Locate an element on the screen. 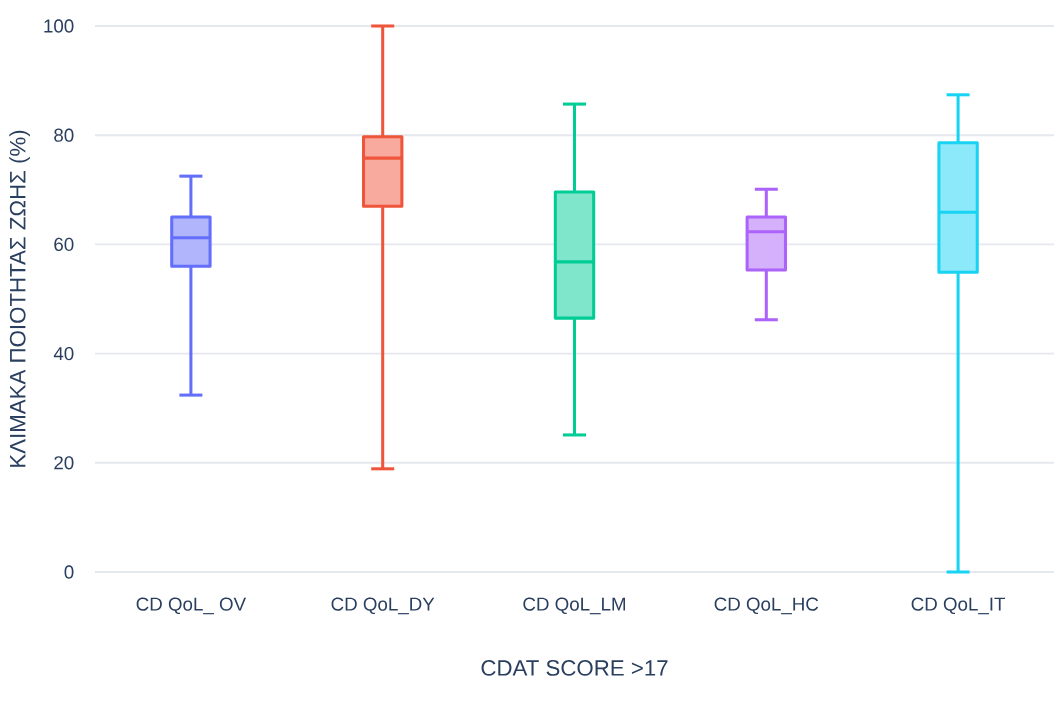 This screenshot has height=702, width=1054. y-axis-title: ΚΛΙΜΑΚΑ ΠΟΙΟΤΗΤΑΣ ΖΩΗΣ (%) is located at coordinates (19, 298).